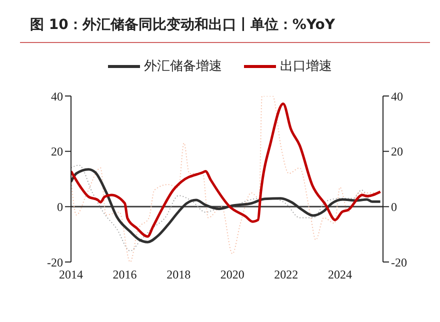 The width and height of the screenshot is (440, 322). I want to click on chart-title: 图 10：外汇储备同比变动和出口丨单位：%YoY, so click(182, 25).